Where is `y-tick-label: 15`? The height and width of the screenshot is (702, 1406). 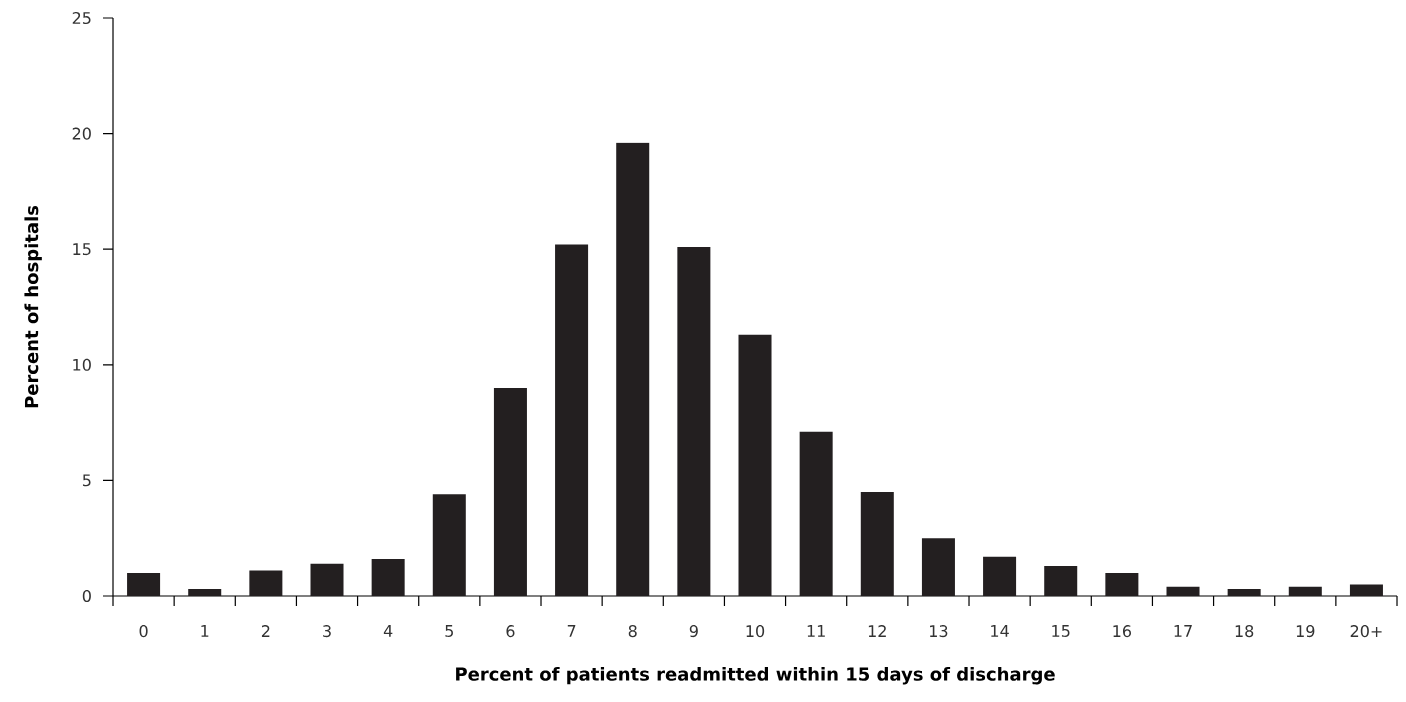
y-tick-label: 15 is located at coordinates (82, 249).